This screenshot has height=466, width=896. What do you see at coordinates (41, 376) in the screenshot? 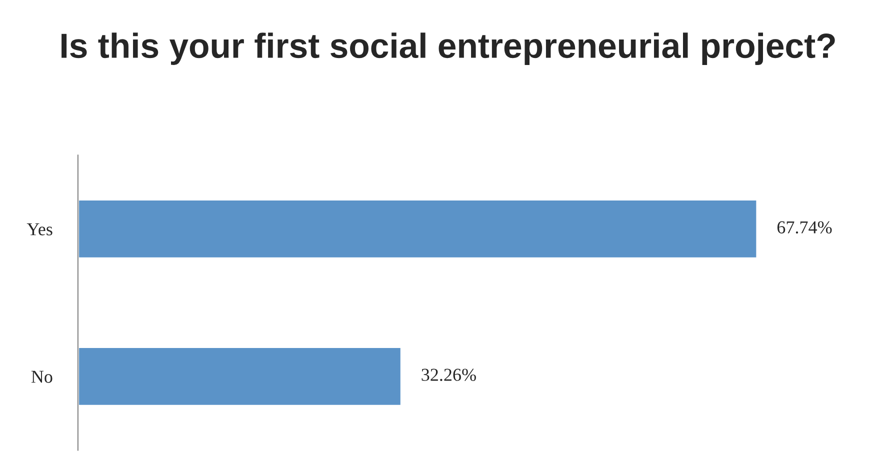
I see `y-tick-label: No` at bounding box center [41, 376].